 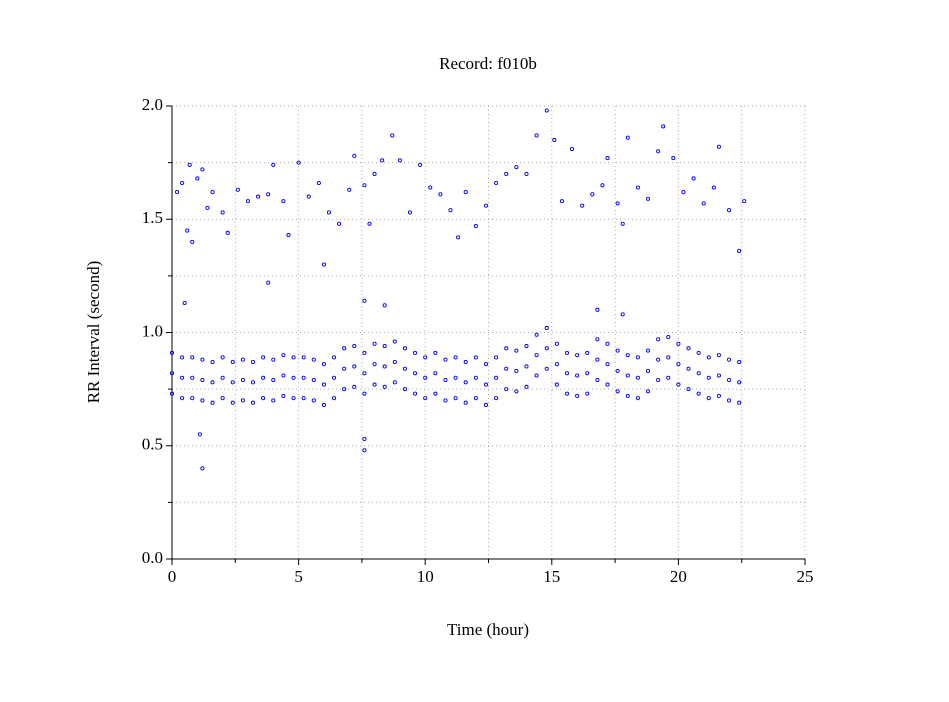 I want to click on y-tick-label: 1.5, so click(x=152, y=217).